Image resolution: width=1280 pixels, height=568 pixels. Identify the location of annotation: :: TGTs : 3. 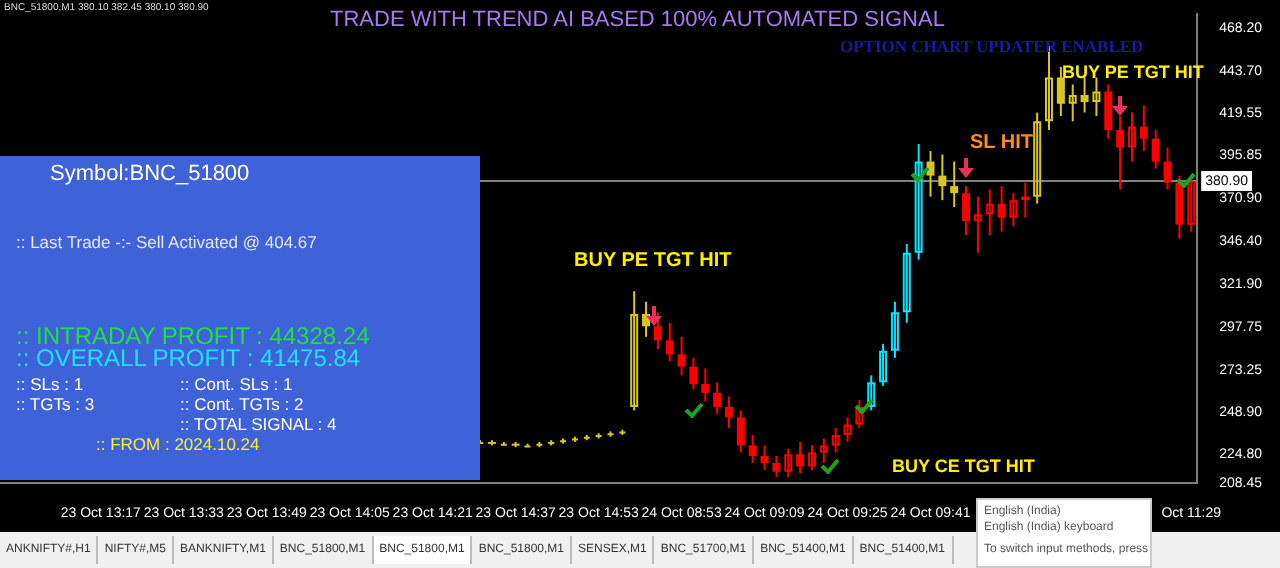
(55, 404).